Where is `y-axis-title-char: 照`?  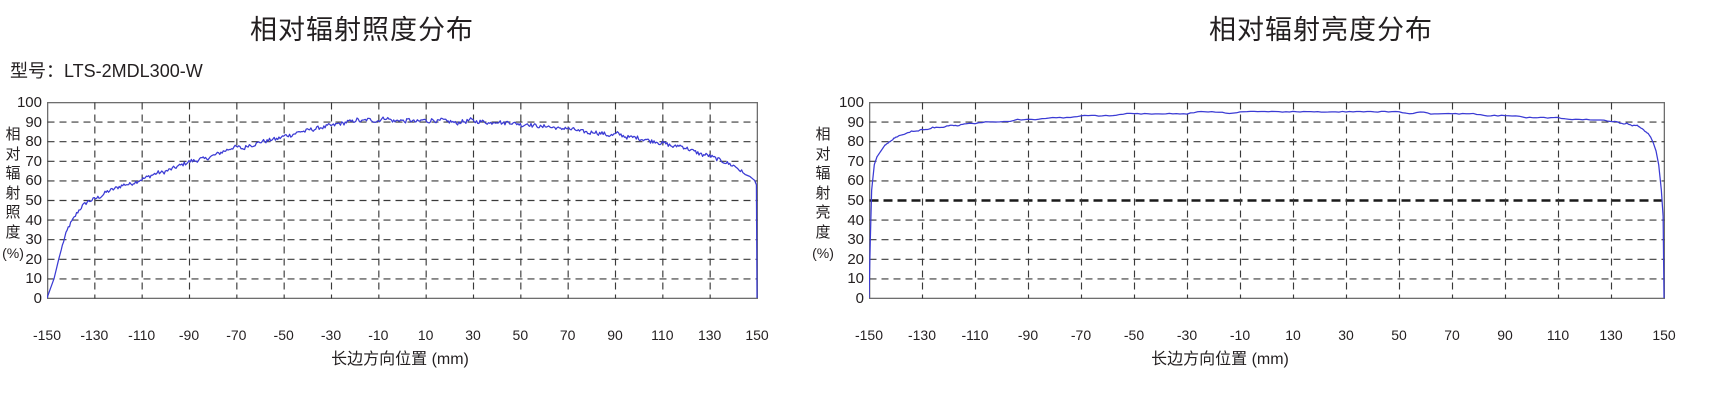 y-axis-title-char: 照 is located at coordinates (13, 212).